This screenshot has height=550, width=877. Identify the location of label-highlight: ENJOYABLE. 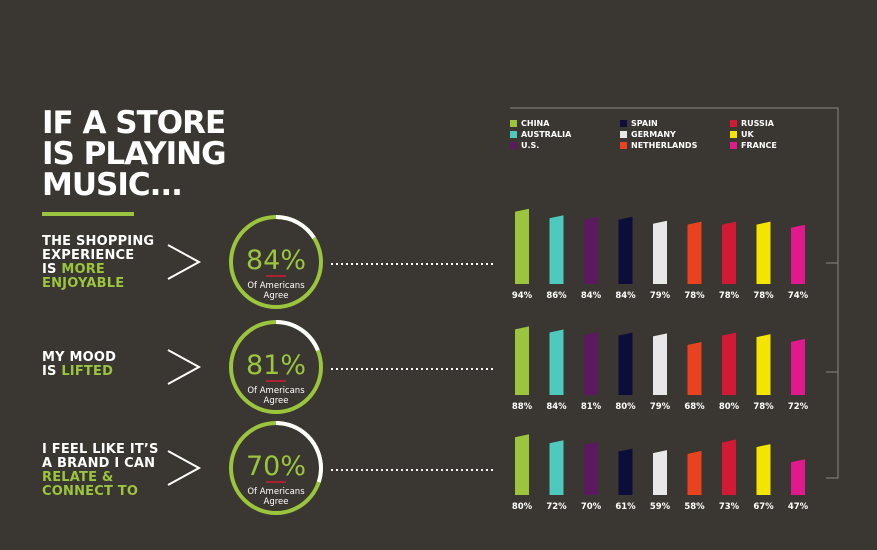
(83, 283).